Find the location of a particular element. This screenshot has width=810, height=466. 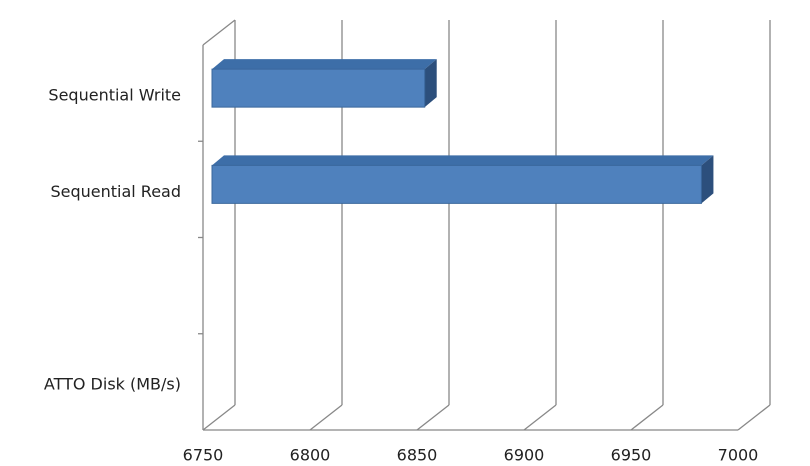

x-tick-label: 7000 is located at coordinates (738, 455).